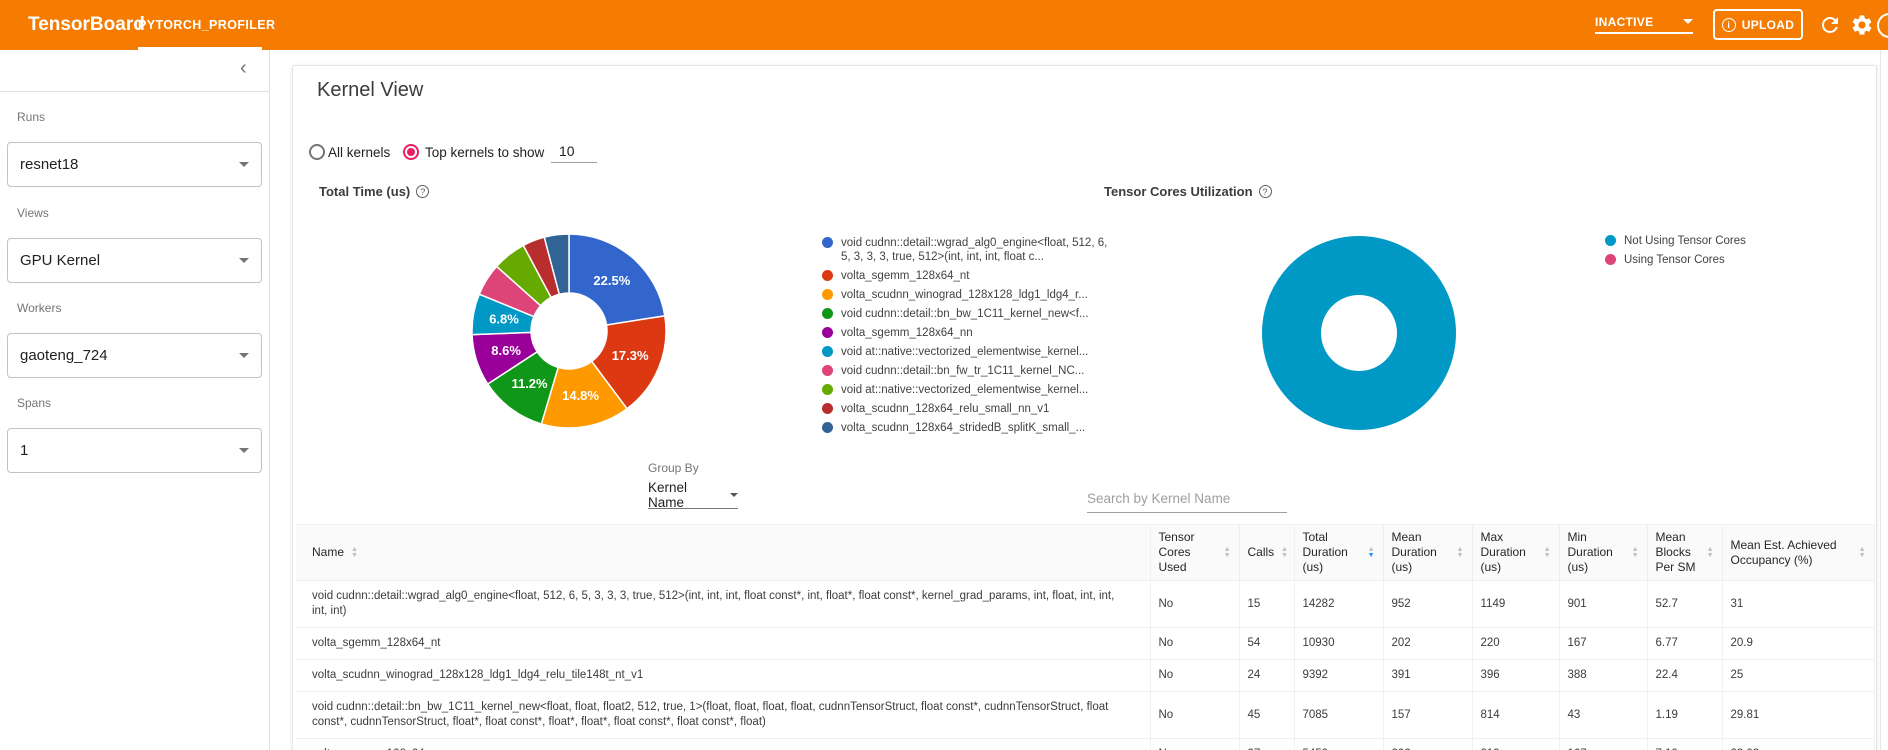 Image resolution: width=1888 pixels, height=750 pixels. Describe the element at coordinates (1428, 552) in the screenshot. I see `column-header: Mean Duration (us) ▲ ▼` at that location.